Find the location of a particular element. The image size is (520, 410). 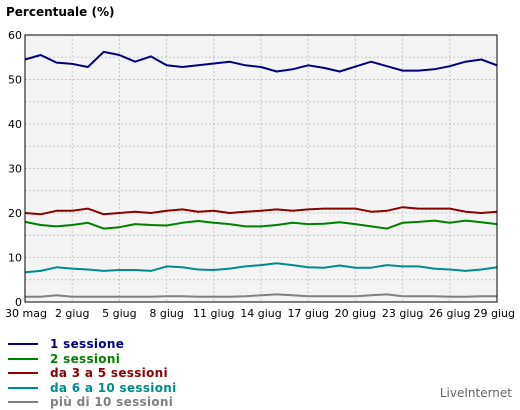

legend-item: da 6 a 10 sessioni is located at coordinates (92, 388).